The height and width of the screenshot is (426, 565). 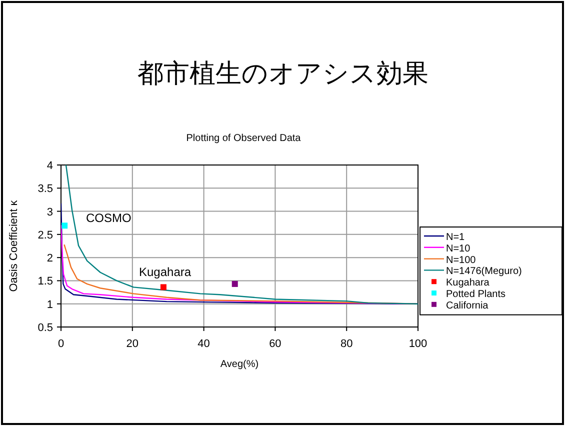 I want to click on x-axis-title: Aveg(%), so click(x=239, y=364).